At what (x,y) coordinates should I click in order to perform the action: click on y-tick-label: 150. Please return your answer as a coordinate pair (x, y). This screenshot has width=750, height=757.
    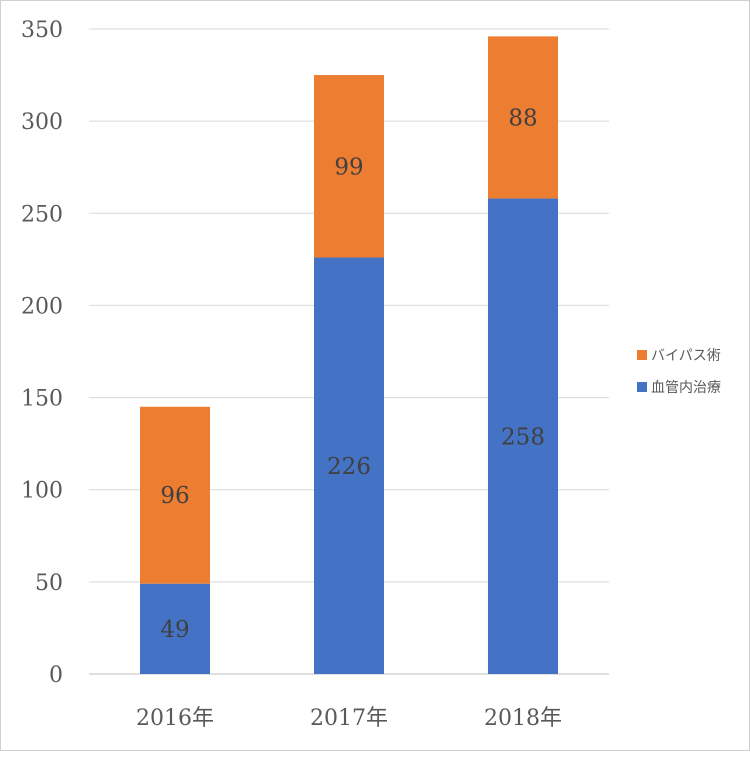
    Looking at the image, I should click on (42, 399).